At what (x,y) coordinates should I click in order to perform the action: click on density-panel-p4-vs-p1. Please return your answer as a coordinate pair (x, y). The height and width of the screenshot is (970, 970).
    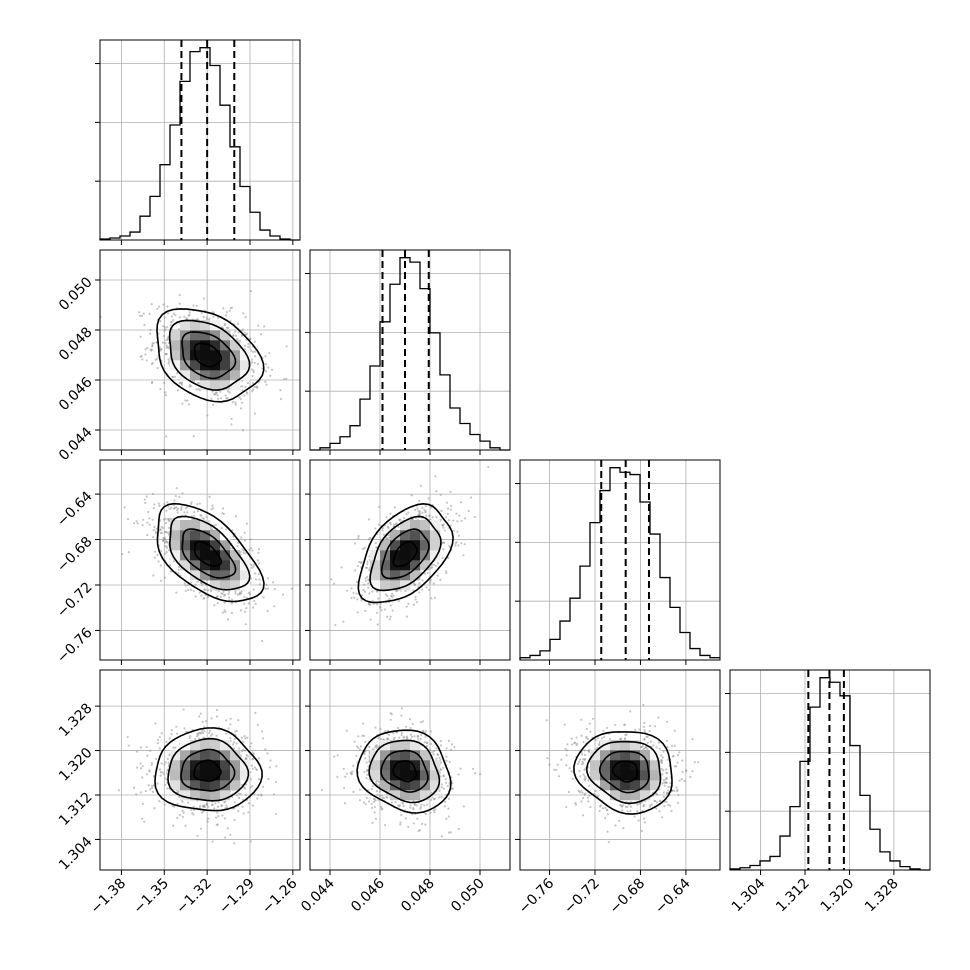
    Looking at the image, I should click on (200, 770).